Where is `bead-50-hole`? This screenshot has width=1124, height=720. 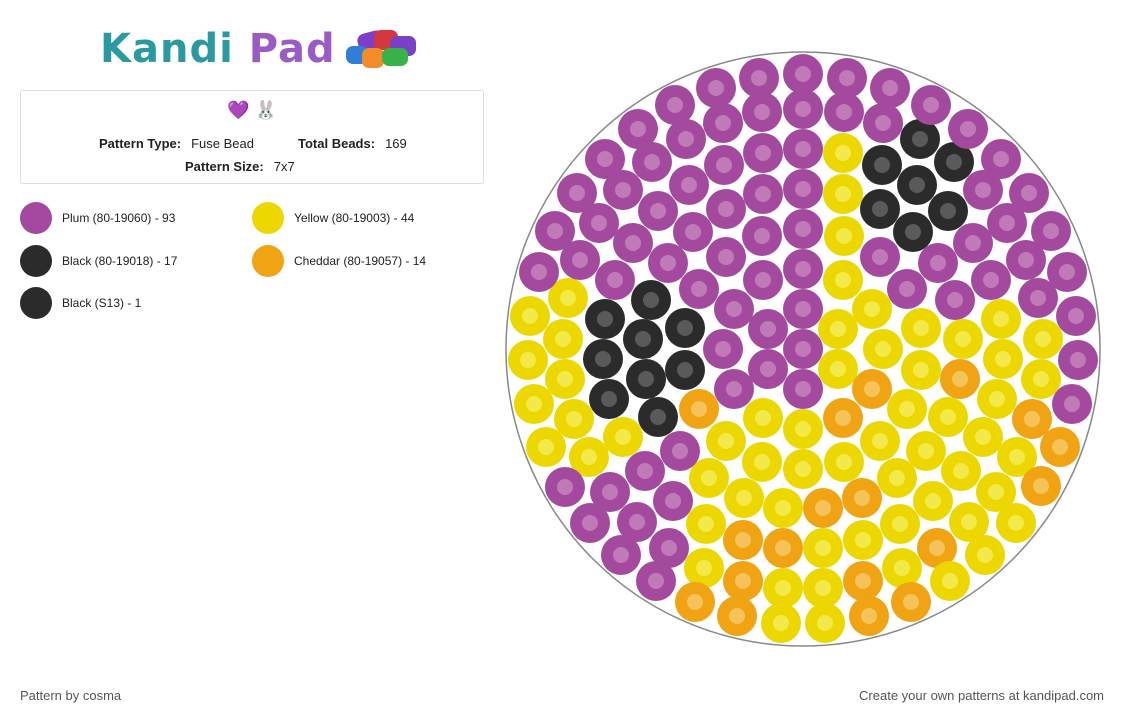
bead-50-hole is located at coordinates (783, 508).